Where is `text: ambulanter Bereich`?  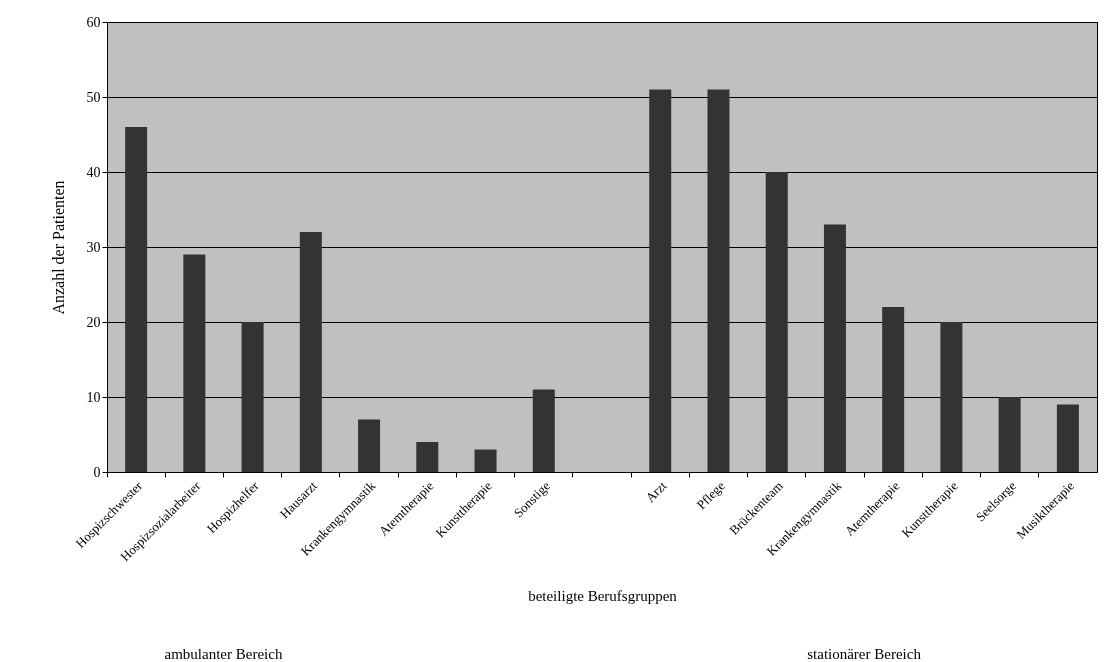
text: ambulanter Bereich is located at coordinates (223, 654).